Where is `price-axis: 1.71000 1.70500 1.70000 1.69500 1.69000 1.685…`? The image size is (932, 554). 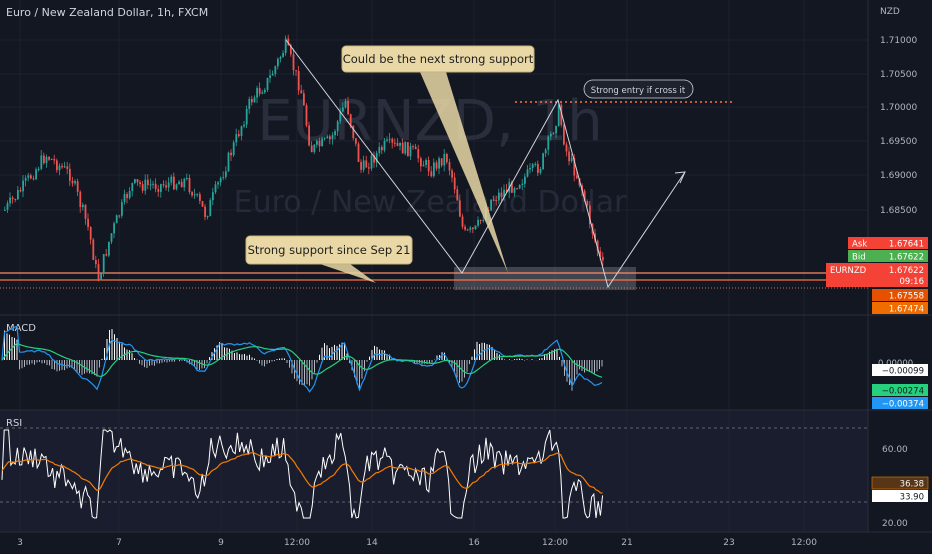
price-axis: 1.71000 1.70500 1.70000 1.69500 1.69000 1.685… is located at coordinates (898, 126).